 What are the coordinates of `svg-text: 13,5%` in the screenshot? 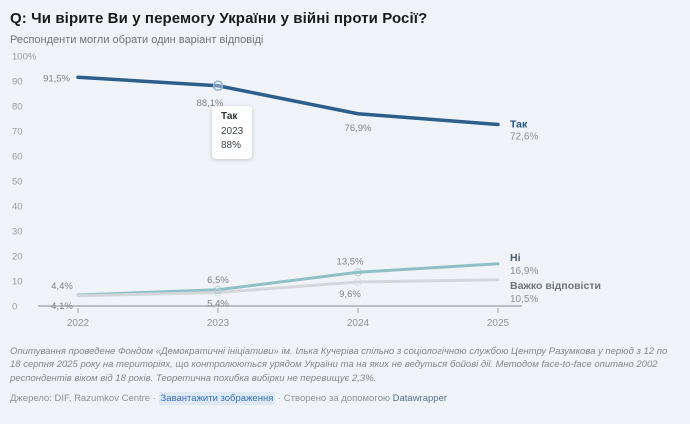 It's located at (350, 261).